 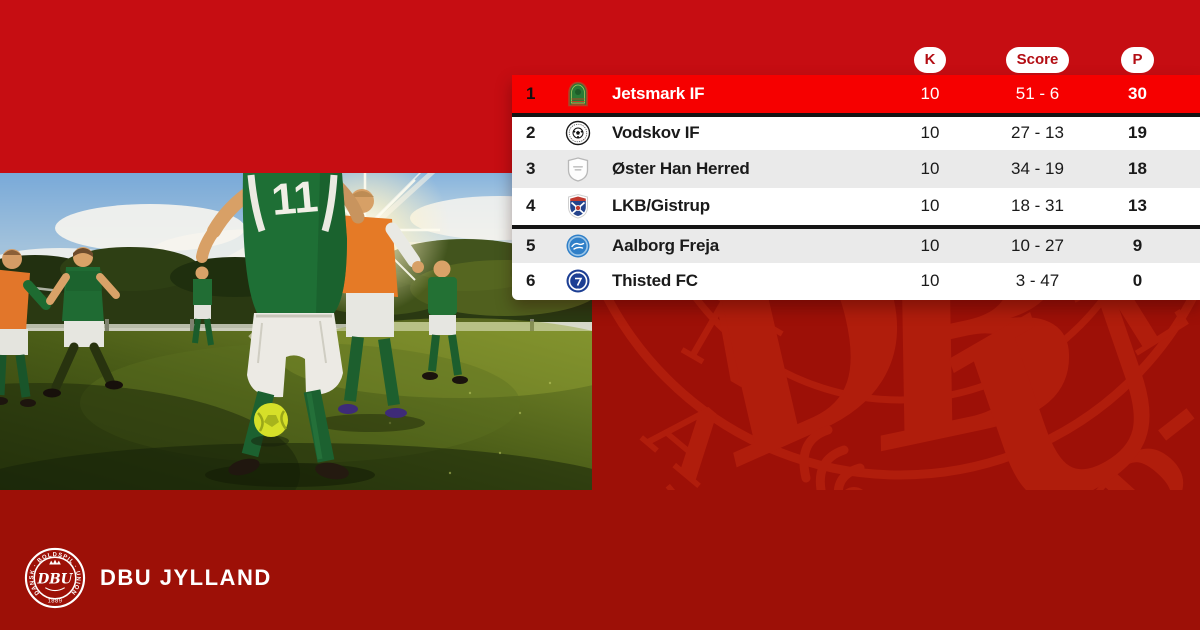 What do you see at coordinates (1137, 245) in the screenshot?
I see `points-cell: 9` at bounding box center [1137, 245].